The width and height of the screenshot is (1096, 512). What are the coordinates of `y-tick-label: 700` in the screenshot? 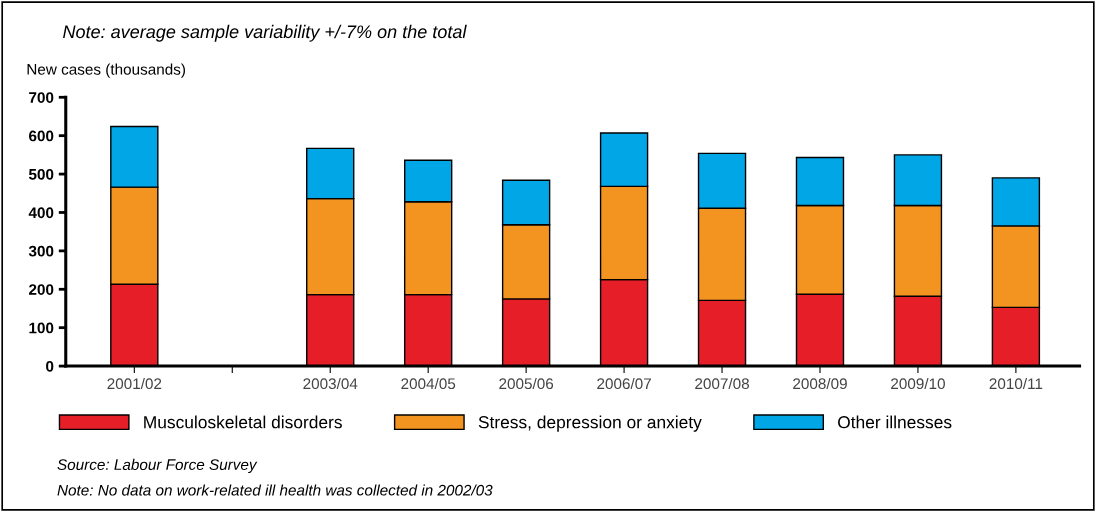 It's located at (41, 97).